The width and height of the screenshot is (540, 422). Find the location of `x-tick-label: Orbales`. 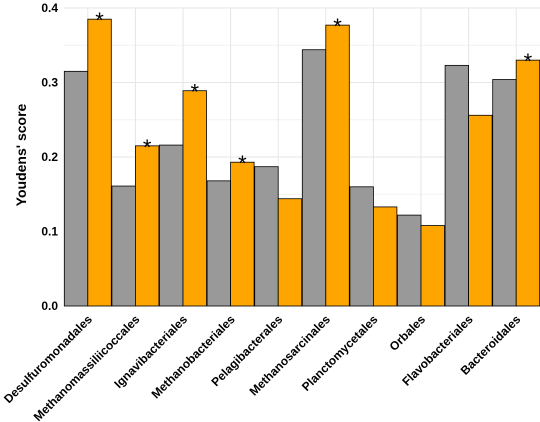

x-tick-label: Orbales is located at coordinates (408, 333).